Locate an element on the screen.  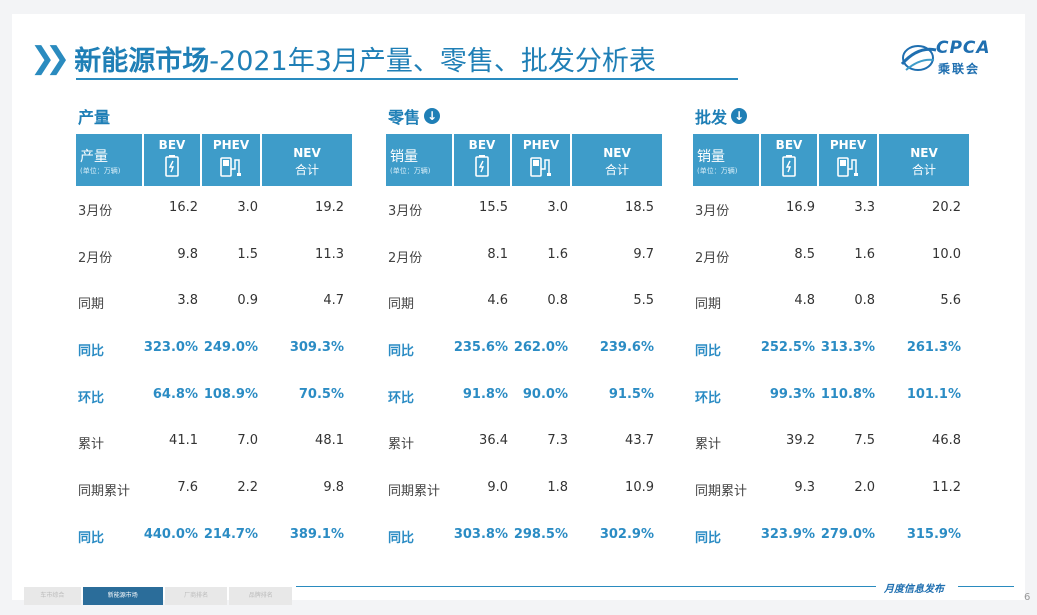
section-title: 批发 ↓ is located at coordinates (832, 116).